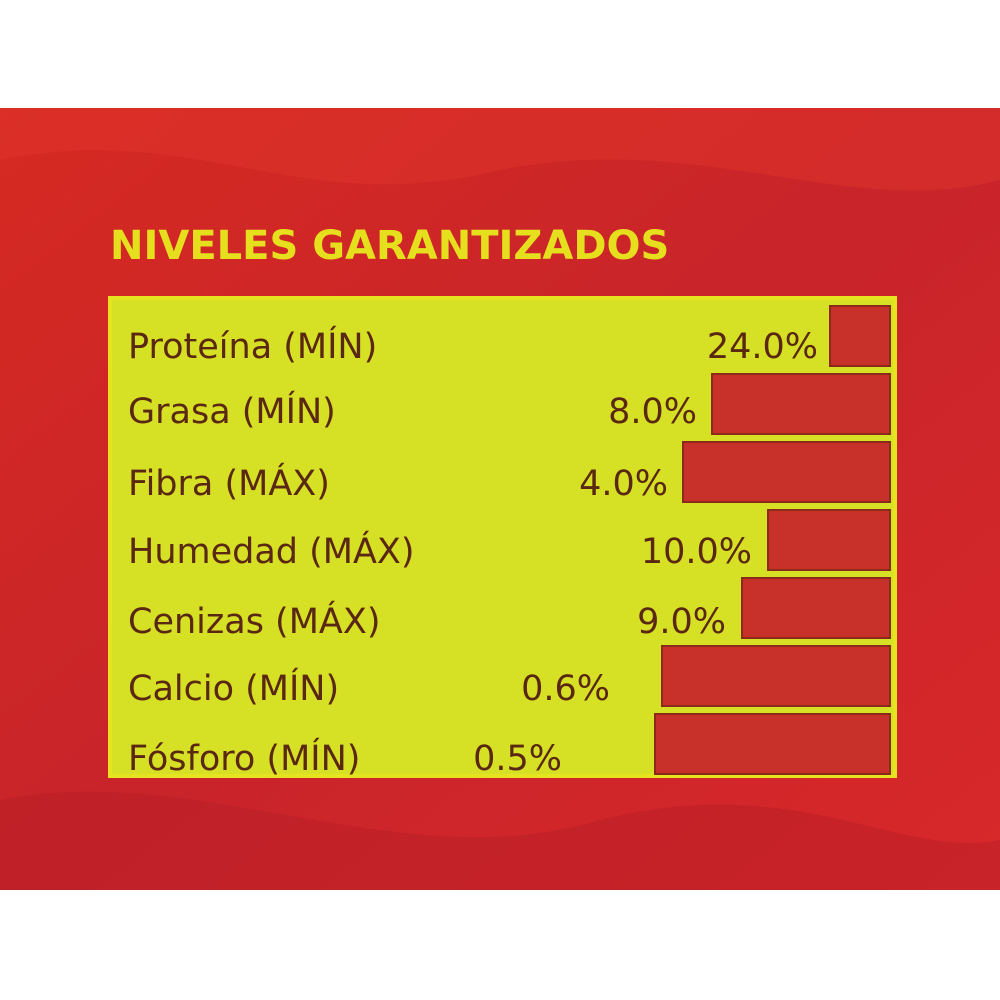  Describe the element at coordinates (244, 758) in the screenshot. I see `nutrient-label: Fósforo (MÍN)` at that location.